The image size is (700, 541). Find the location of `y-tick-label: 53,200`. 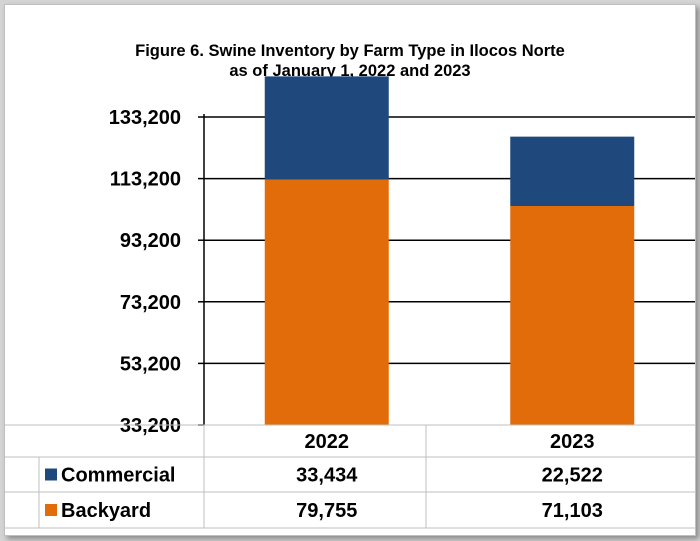

y-tick-label: 53,200 is located at coordinates (150, 364).